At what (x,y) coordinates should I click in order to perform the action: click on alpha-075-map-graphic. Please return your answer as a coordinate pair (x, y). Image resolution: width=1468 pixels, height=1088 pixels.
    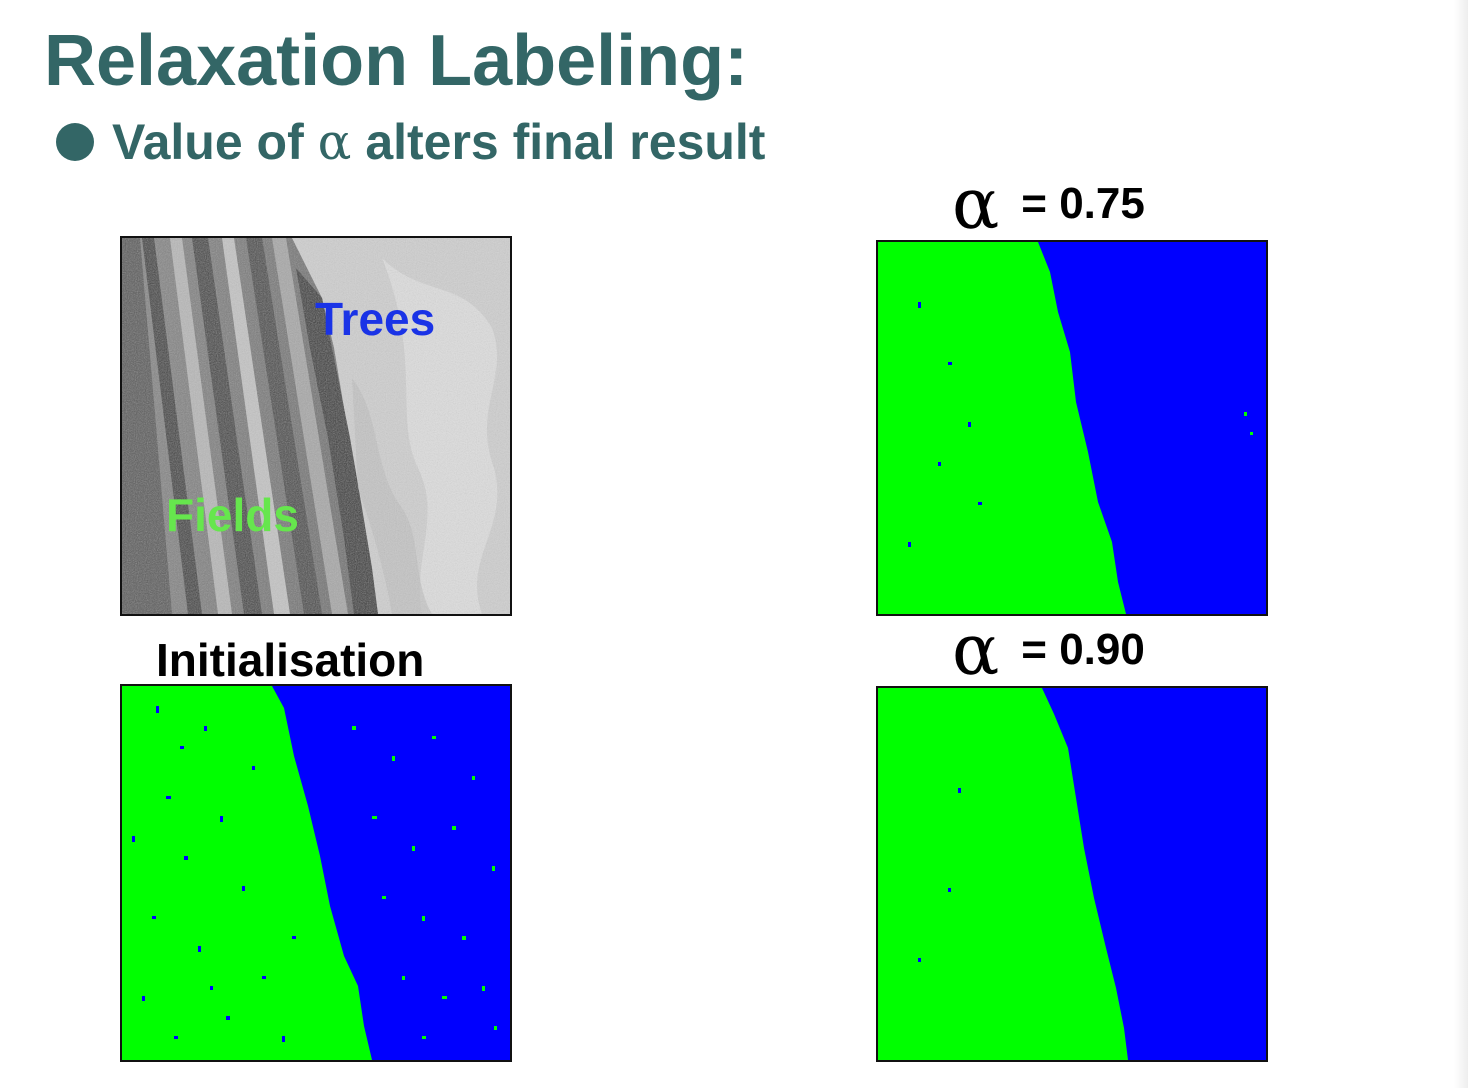
    Looking at the image, I should click on (1072, 428).